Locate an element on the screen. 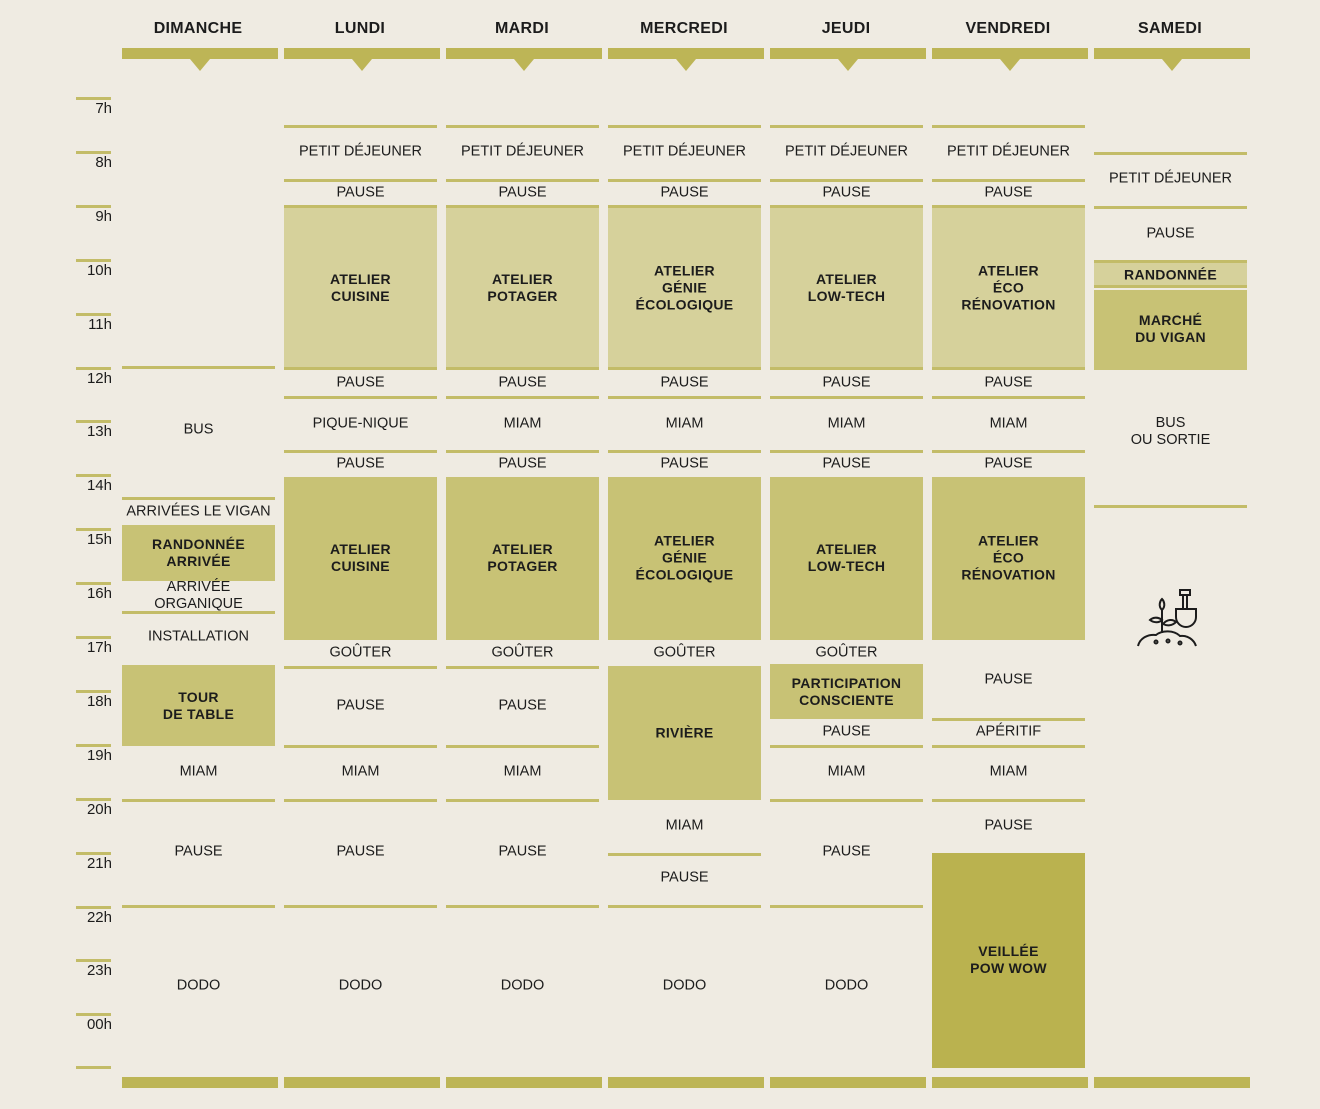  activity-title: RIVIÈRE is located at coordinates (684, 732).